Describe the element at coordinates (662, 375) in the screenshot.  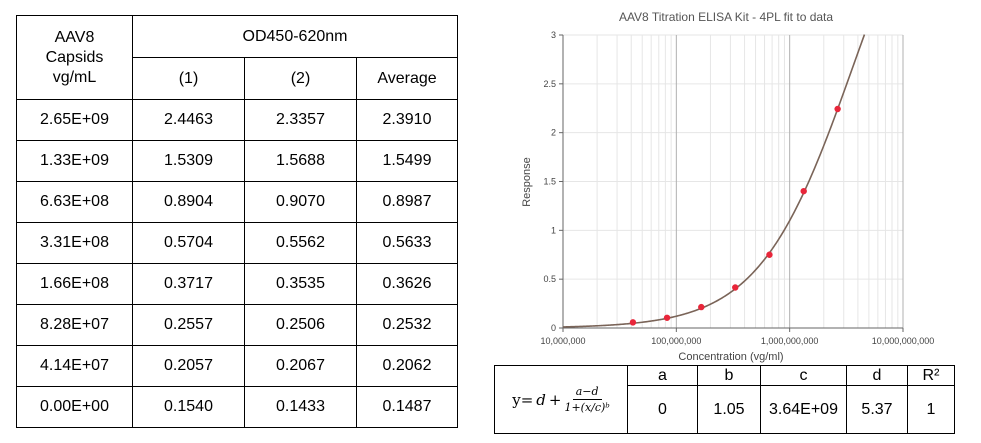
I see `param-header-a: a` at that location.